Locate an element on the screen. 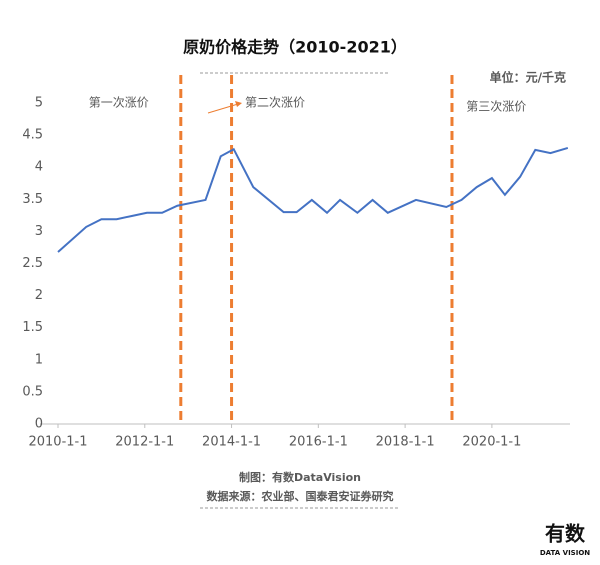 This screenshot has width=600, height=565. y-tick-label: 0 is located at coordinates (39, 424).